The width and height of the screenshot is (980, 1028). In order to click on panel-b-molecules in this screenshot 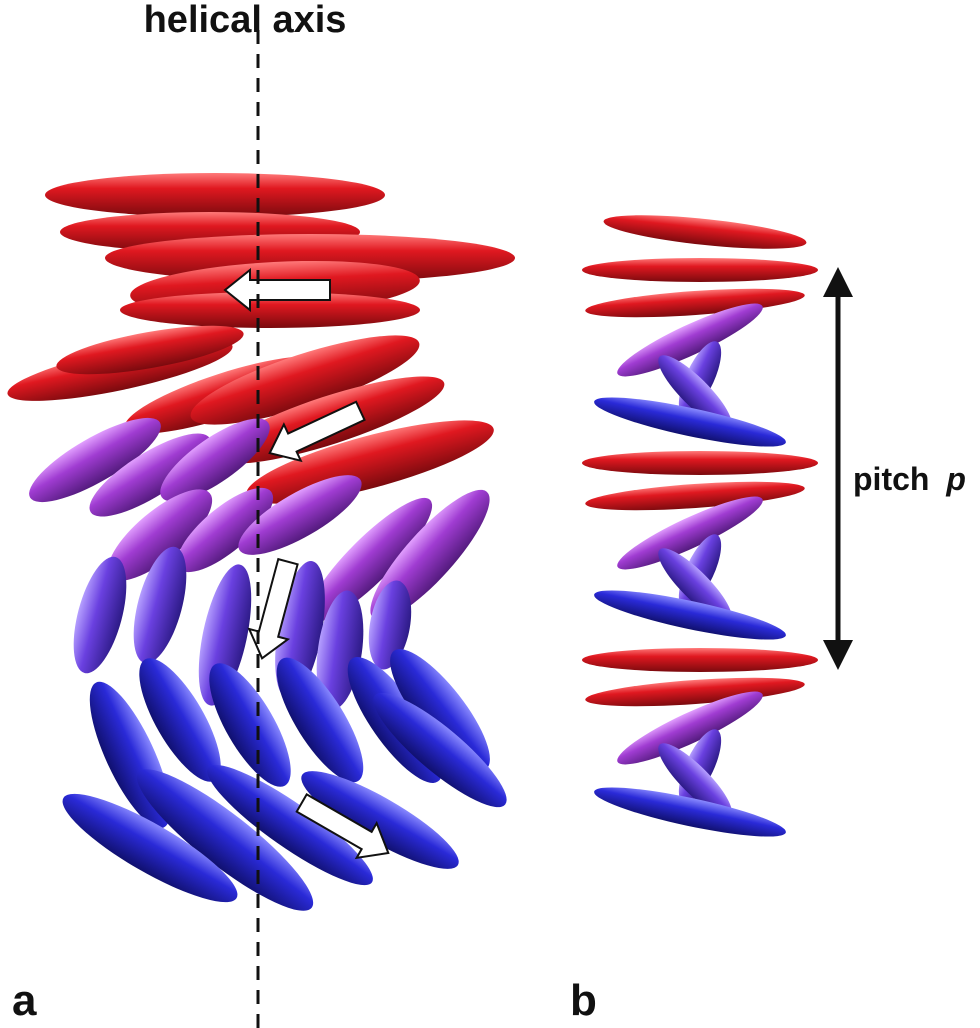, I will do `click(700, 526)`.